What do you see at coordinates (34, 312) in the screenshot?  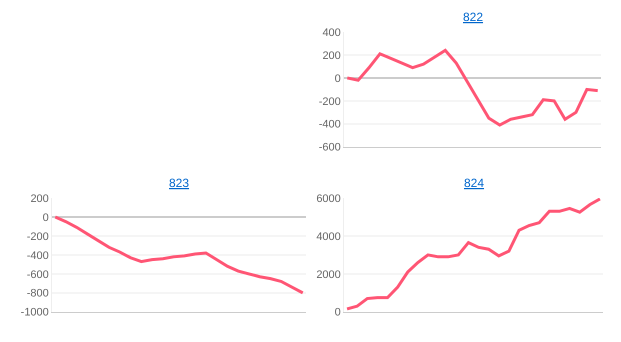 I see `y-tick-label: -1000` at bounding box center [34, 312].